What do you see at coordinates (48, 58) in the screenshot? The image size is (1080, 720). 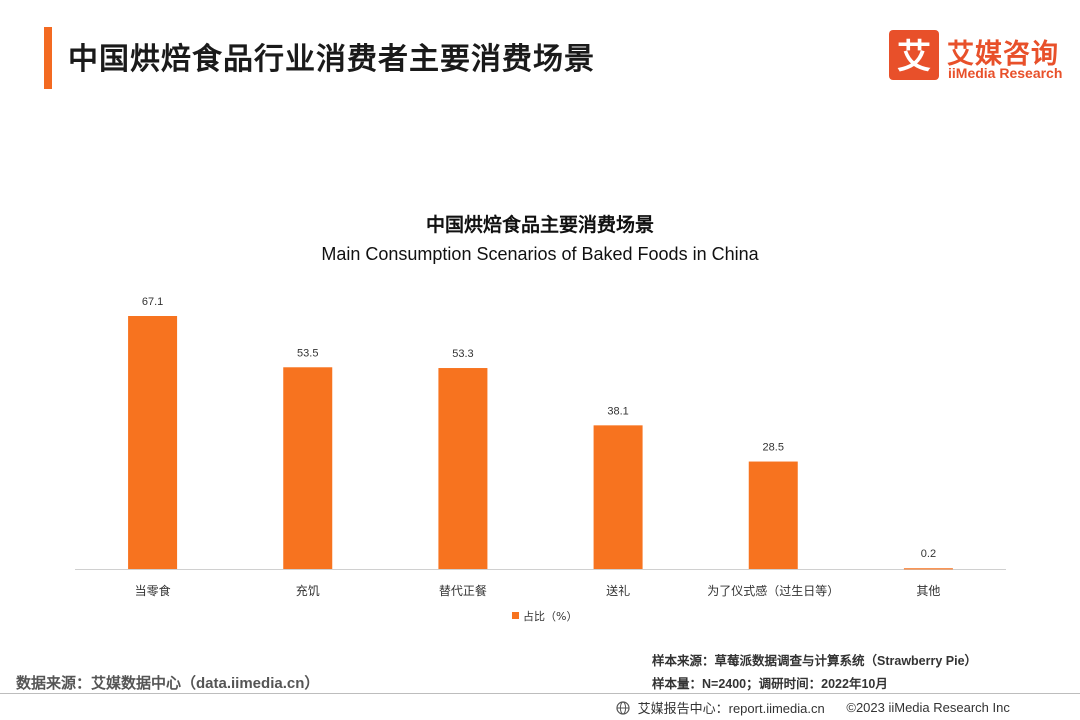 I see `title-accent-bar` at bounding box center [48, 58].